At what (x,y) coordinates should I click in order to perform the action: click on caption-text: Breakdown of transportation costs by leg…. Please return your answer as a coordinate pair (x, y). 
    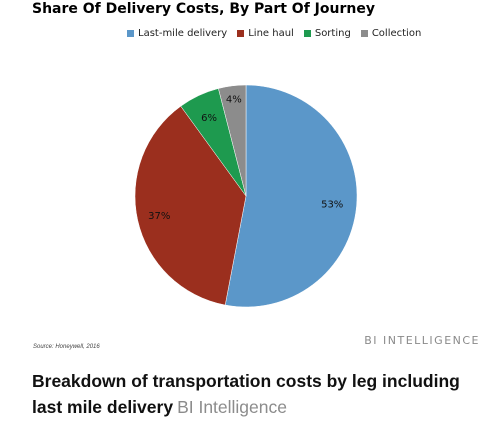
    Looking at the image, I should click on (246, 394).